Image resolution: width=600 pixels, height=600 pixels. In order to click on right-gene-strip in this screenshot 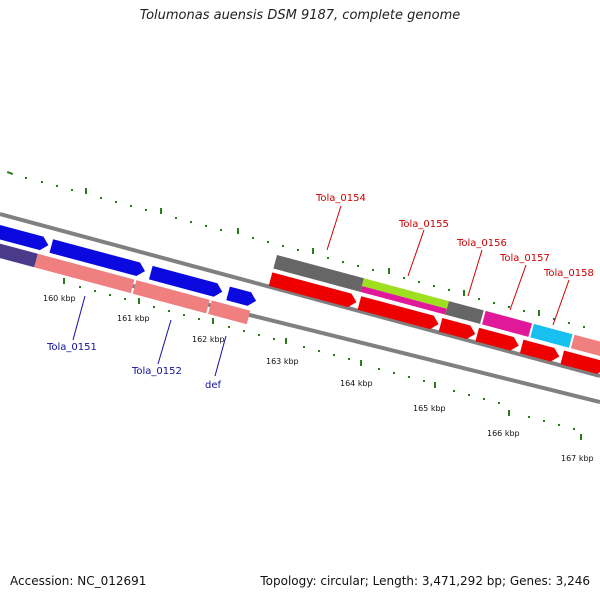, I will do `click(434, 315)`.